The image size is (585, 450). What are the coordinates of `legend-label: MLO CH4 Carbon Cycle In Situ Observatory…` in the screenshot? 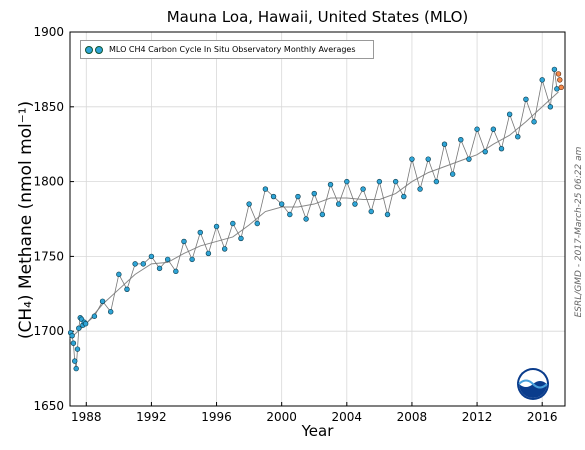 It's located at (232, 49).